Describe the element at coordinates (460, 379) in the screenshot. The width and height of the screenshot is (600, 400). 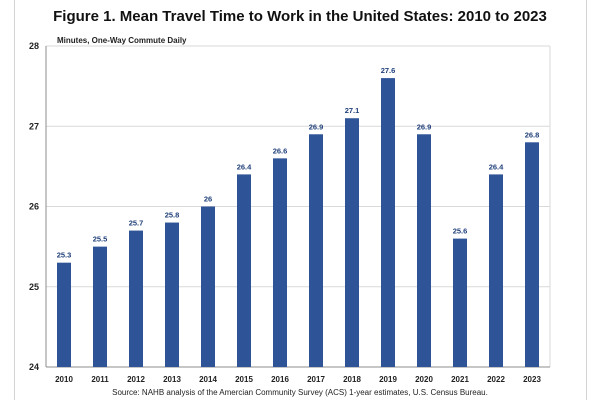
I see `x-tick-label: 2021` at that location.